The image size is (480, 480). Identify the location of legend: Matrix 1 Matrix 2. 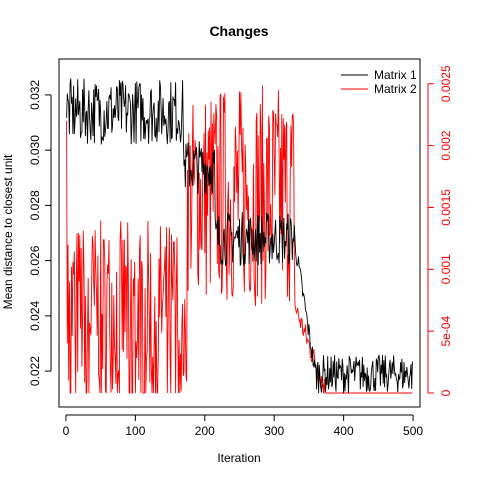
(379, 82).